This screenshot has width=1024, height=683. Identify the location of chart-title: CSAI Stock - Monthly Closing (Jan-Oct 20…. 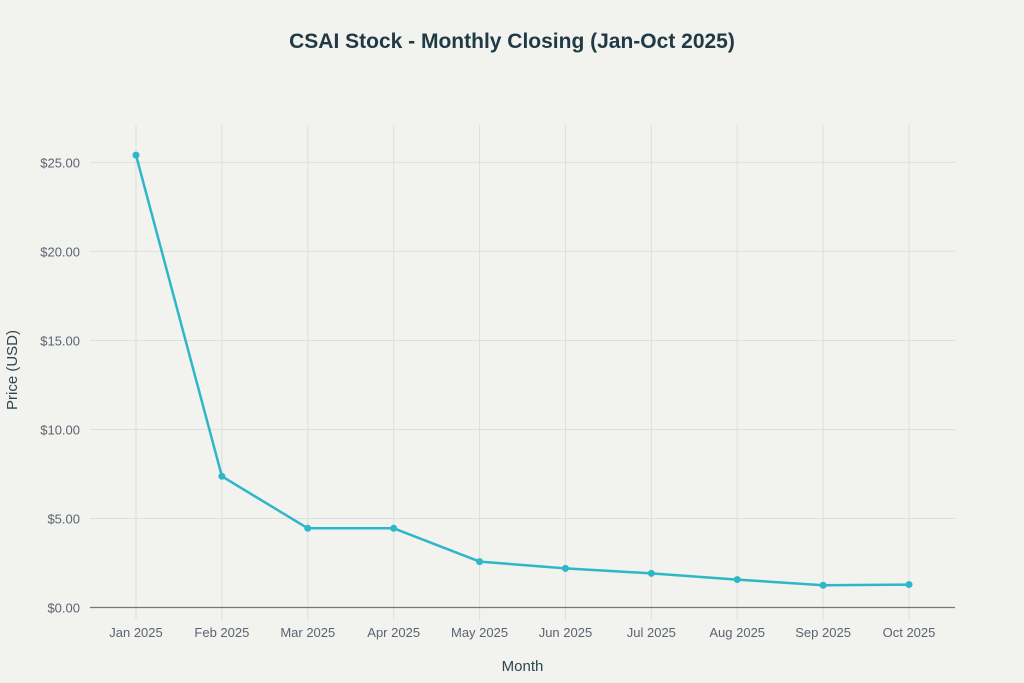
(512, 41).